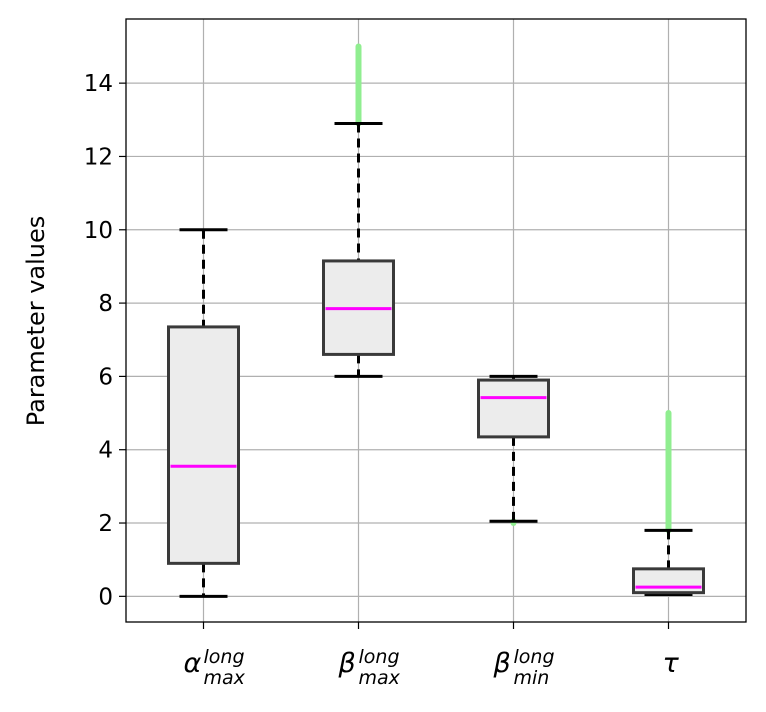  I want to click on y-tick-label: 0, so click(105, 597).